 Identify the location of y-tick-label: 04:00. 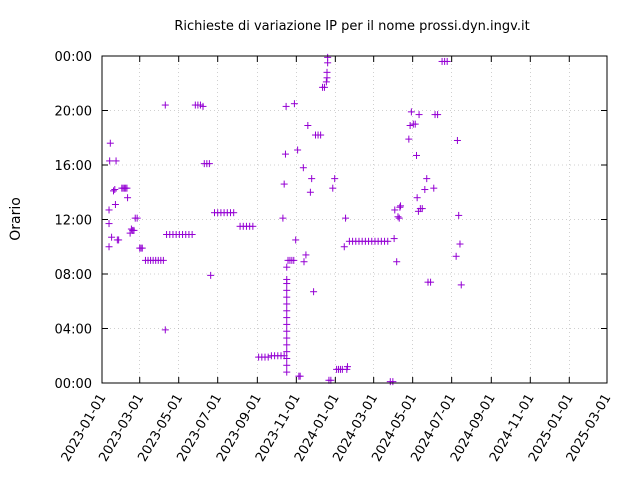
(73, 330).